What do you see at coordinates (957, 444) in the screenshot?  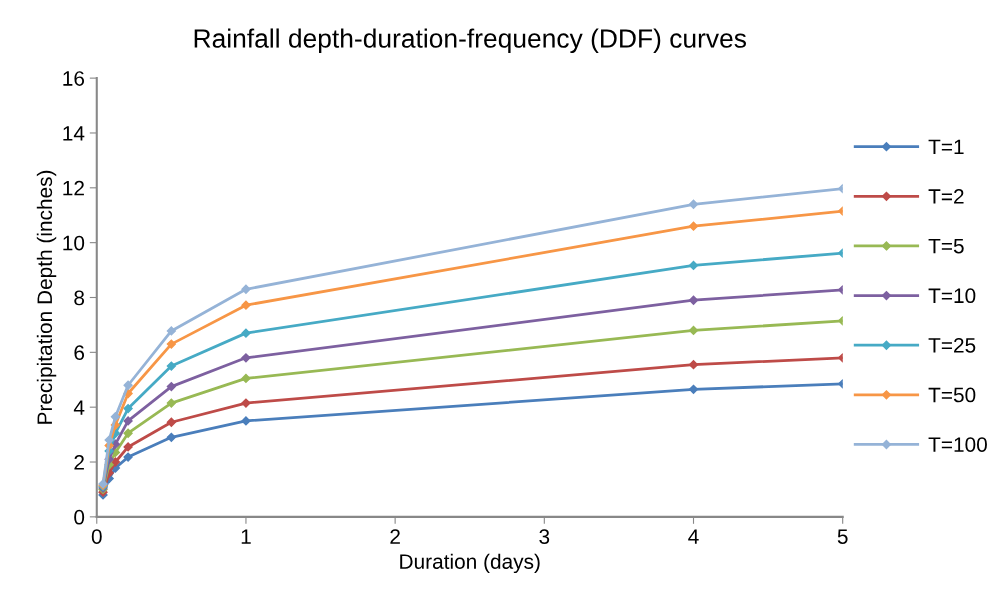 I see `legend-label: T=100` at bounding box center [957, 444].